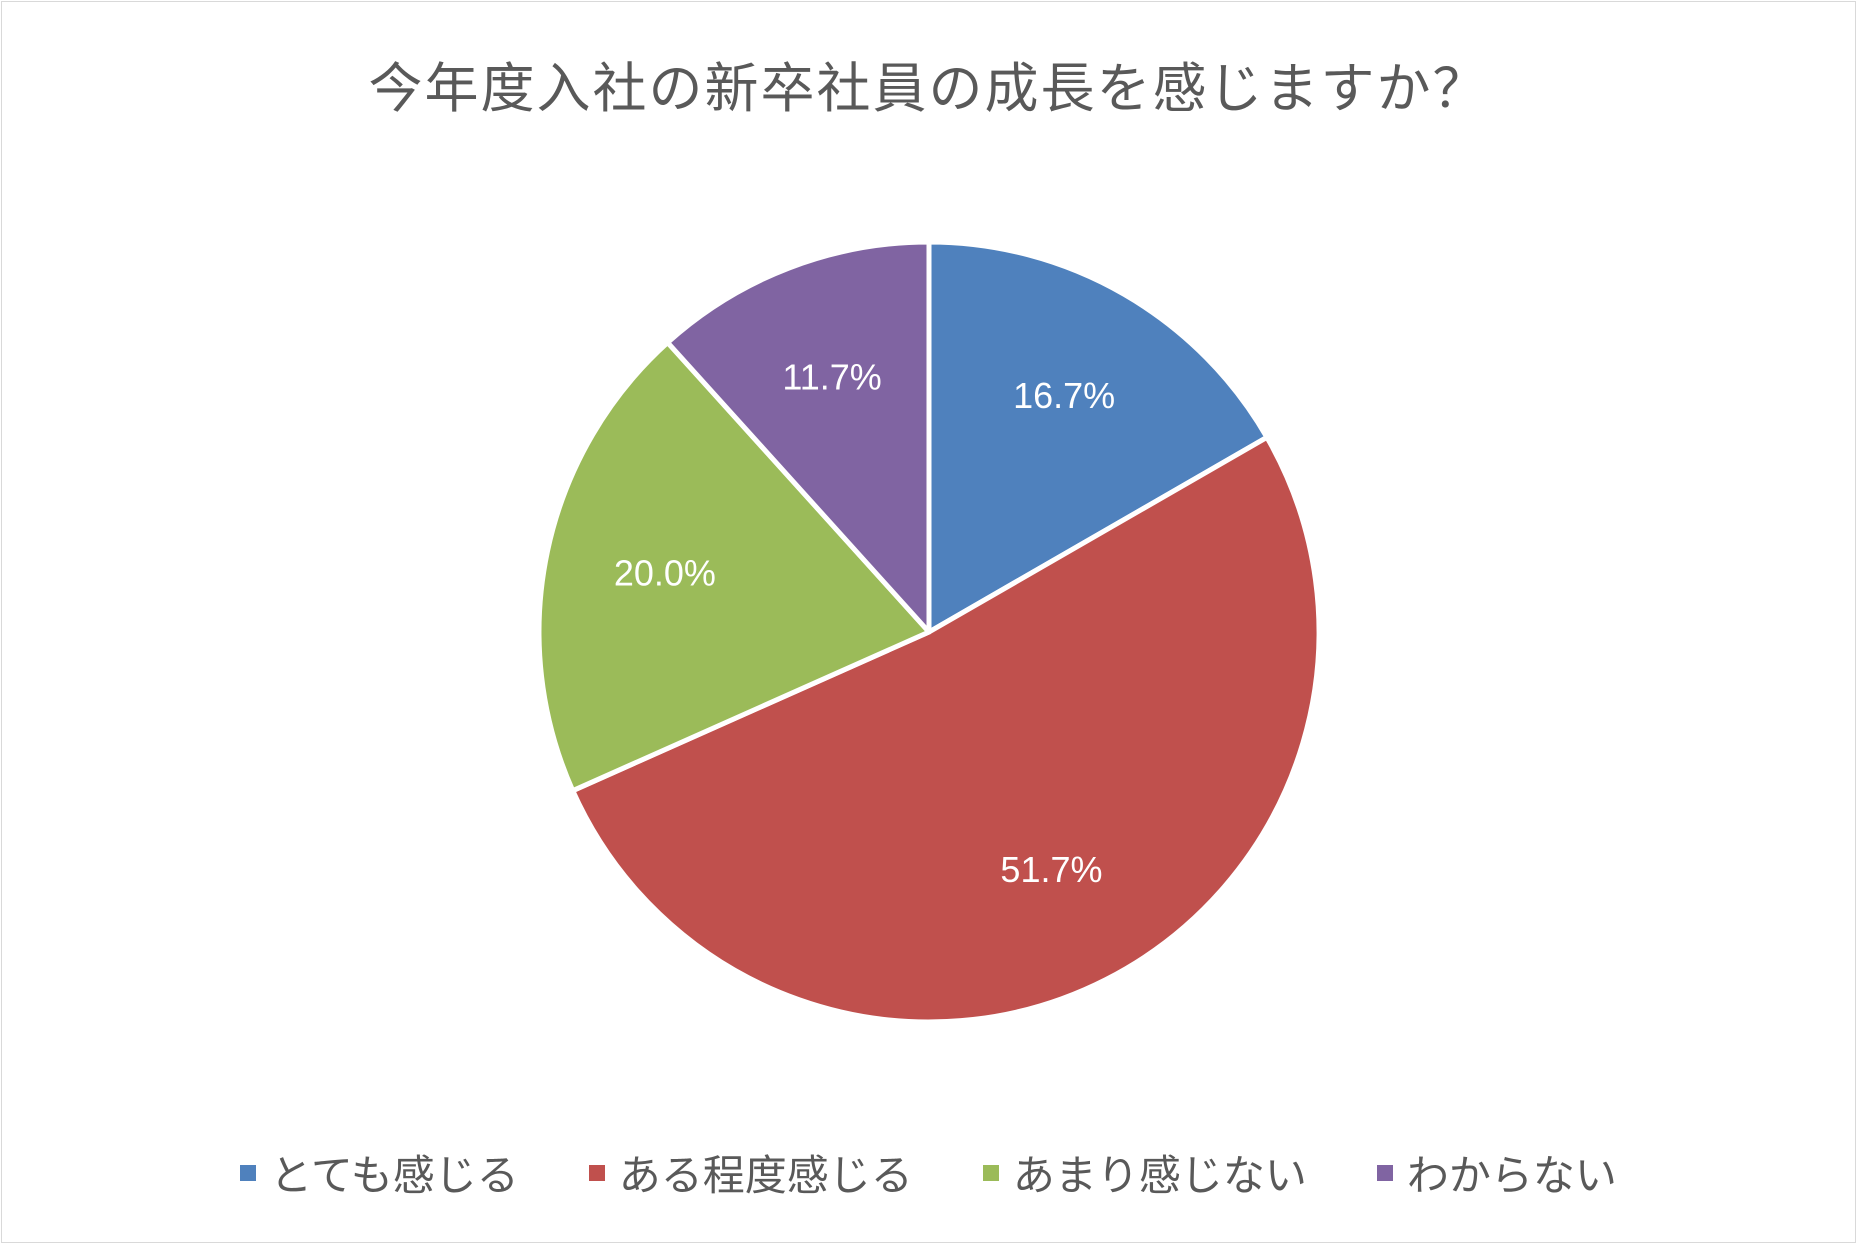  I want to click on data-label-1: 16.7%, so click(1064, 395).